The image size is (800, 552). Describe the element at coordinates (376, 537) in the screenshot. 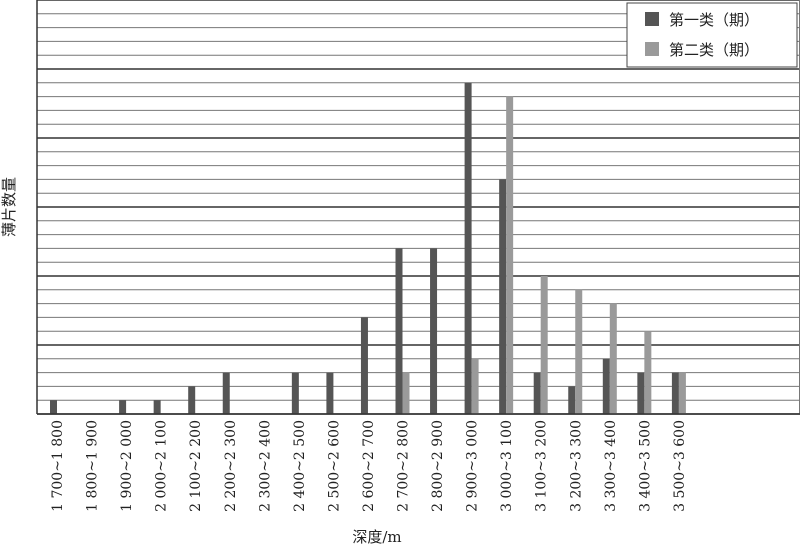

I see `x-axis-label: 深度/m` at that location.